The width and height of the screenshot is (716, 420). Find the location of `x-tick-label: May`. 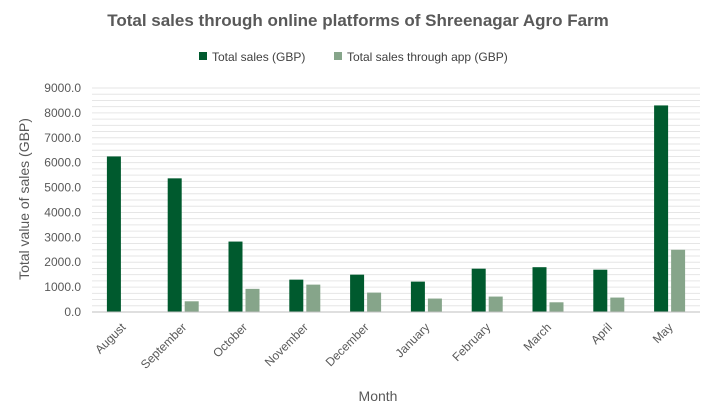

x-tick-label: May is located at coordinates (663, 333).